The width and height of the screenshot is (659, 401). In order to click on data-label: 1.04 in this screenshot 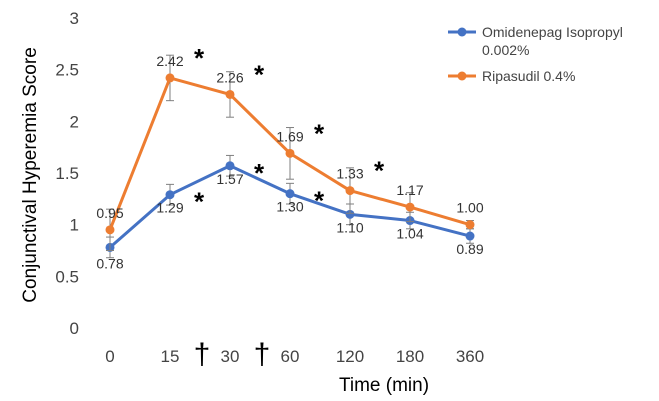, I will do `click(409, 234)`.